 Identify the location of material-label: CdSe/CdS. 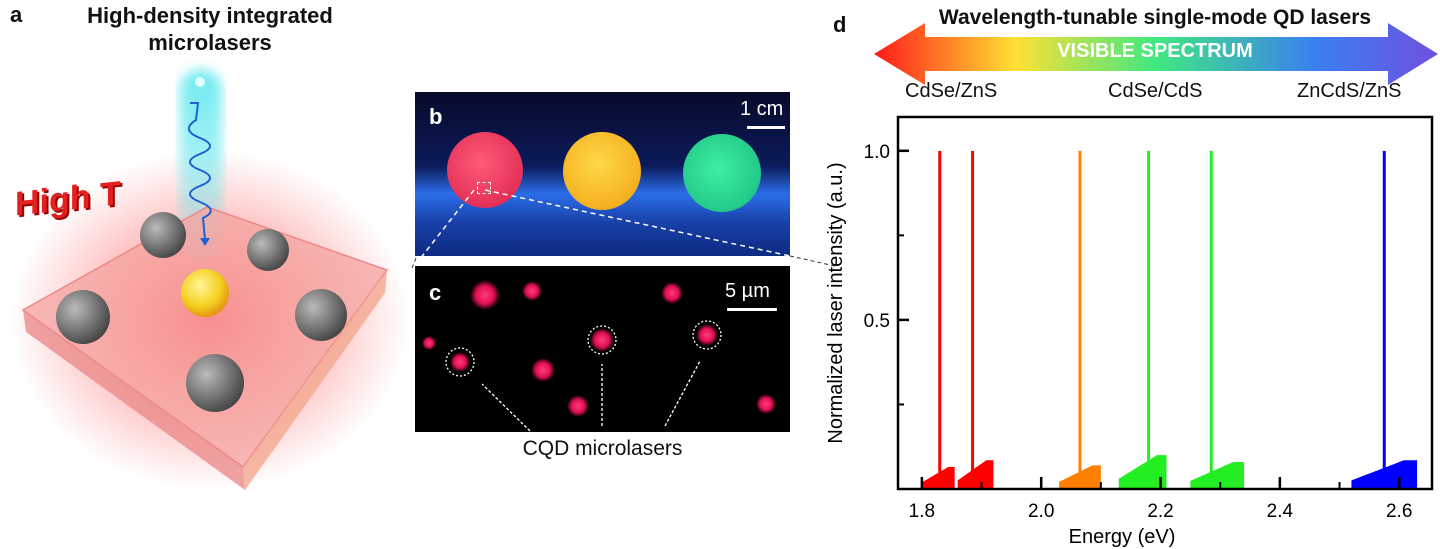
(1155, 91).